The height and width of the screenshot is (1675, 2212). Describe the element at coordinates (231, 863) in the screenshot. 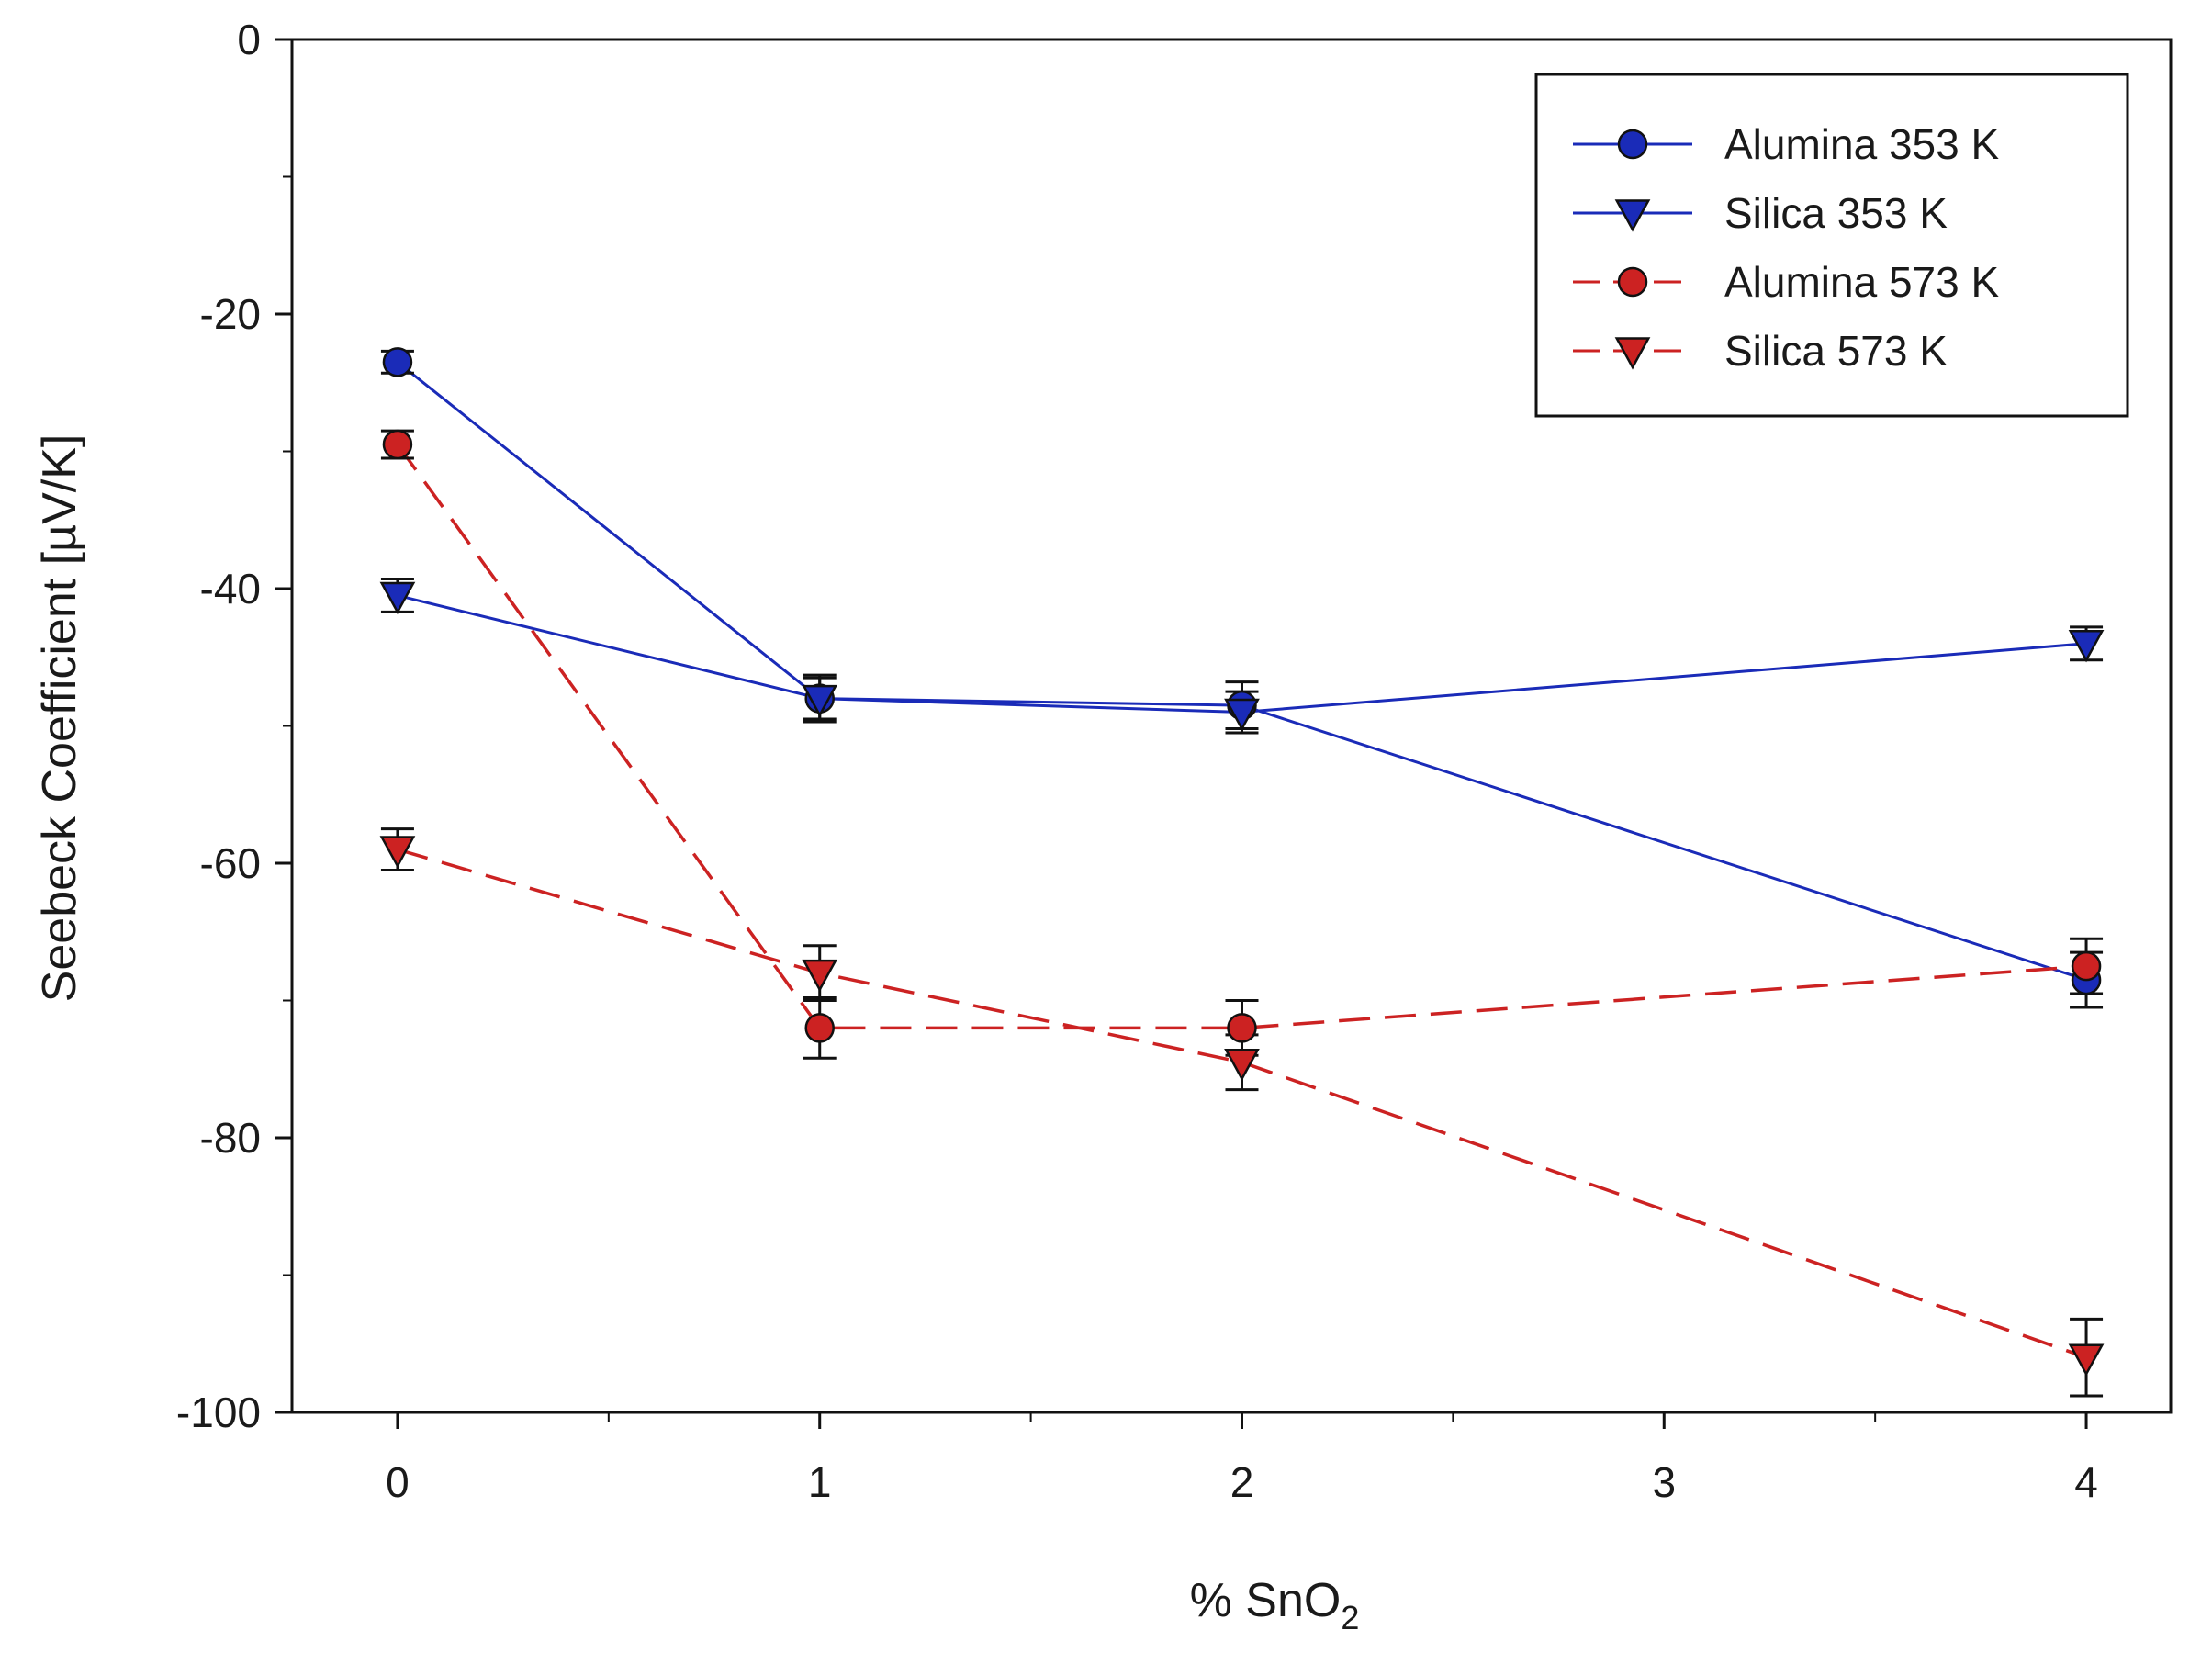

I see `y-tick-label: -60` at that location.